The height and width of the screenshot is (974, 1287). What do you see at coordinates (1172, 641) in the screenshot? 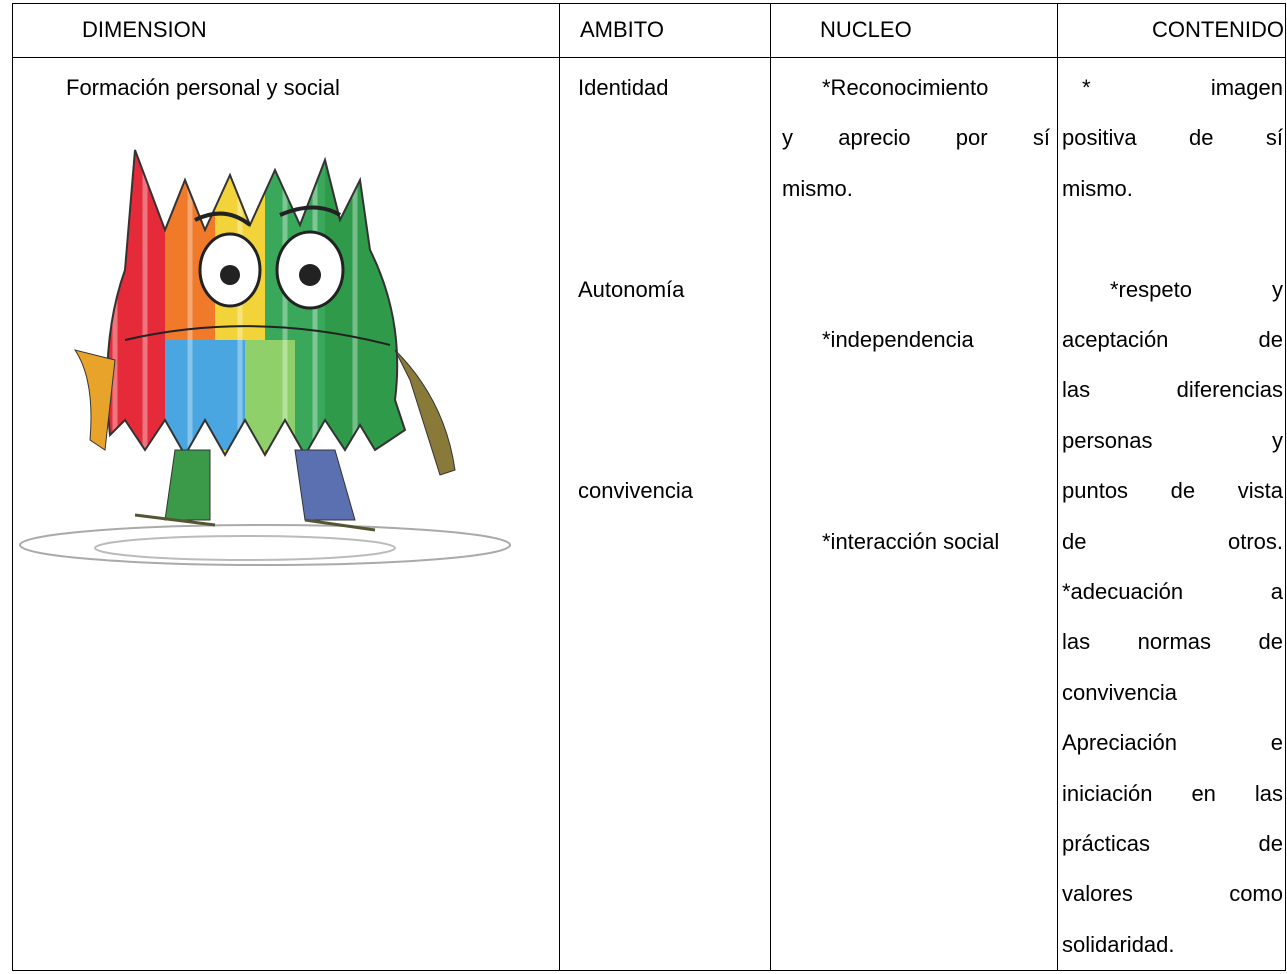
I see `contenido-line: las normas de` at bounding box center [1172, 641].